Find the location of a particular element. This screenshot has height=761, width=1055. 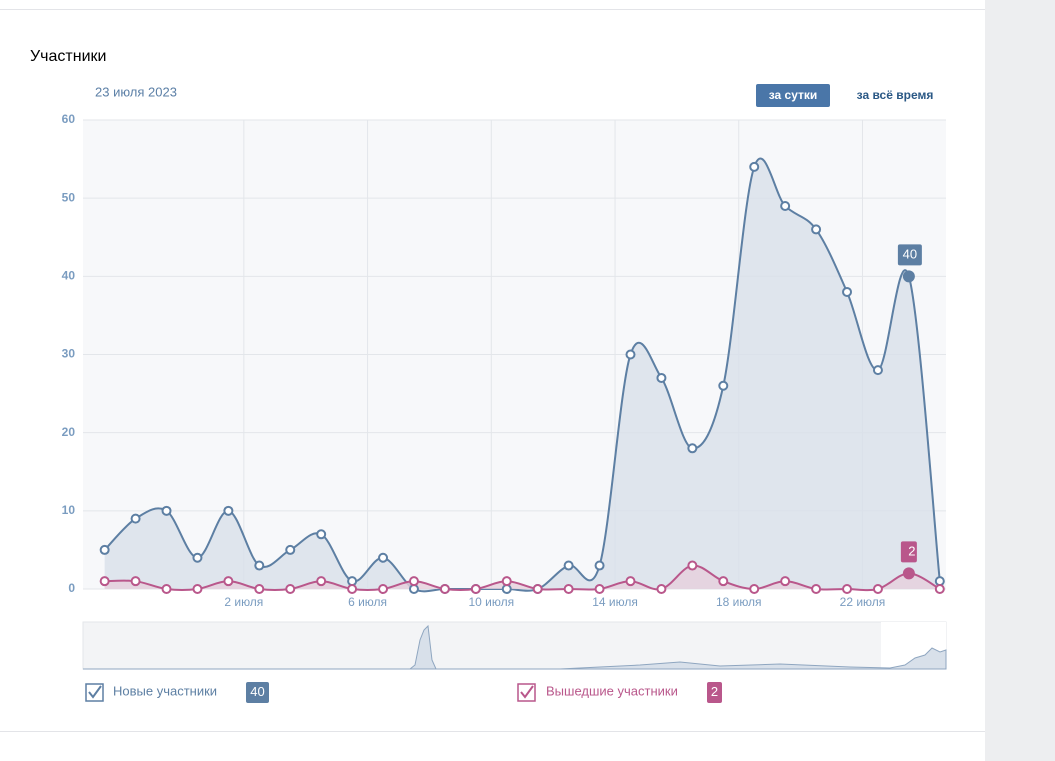

y-tick-label: 30 is located at coordinates (69, 354).